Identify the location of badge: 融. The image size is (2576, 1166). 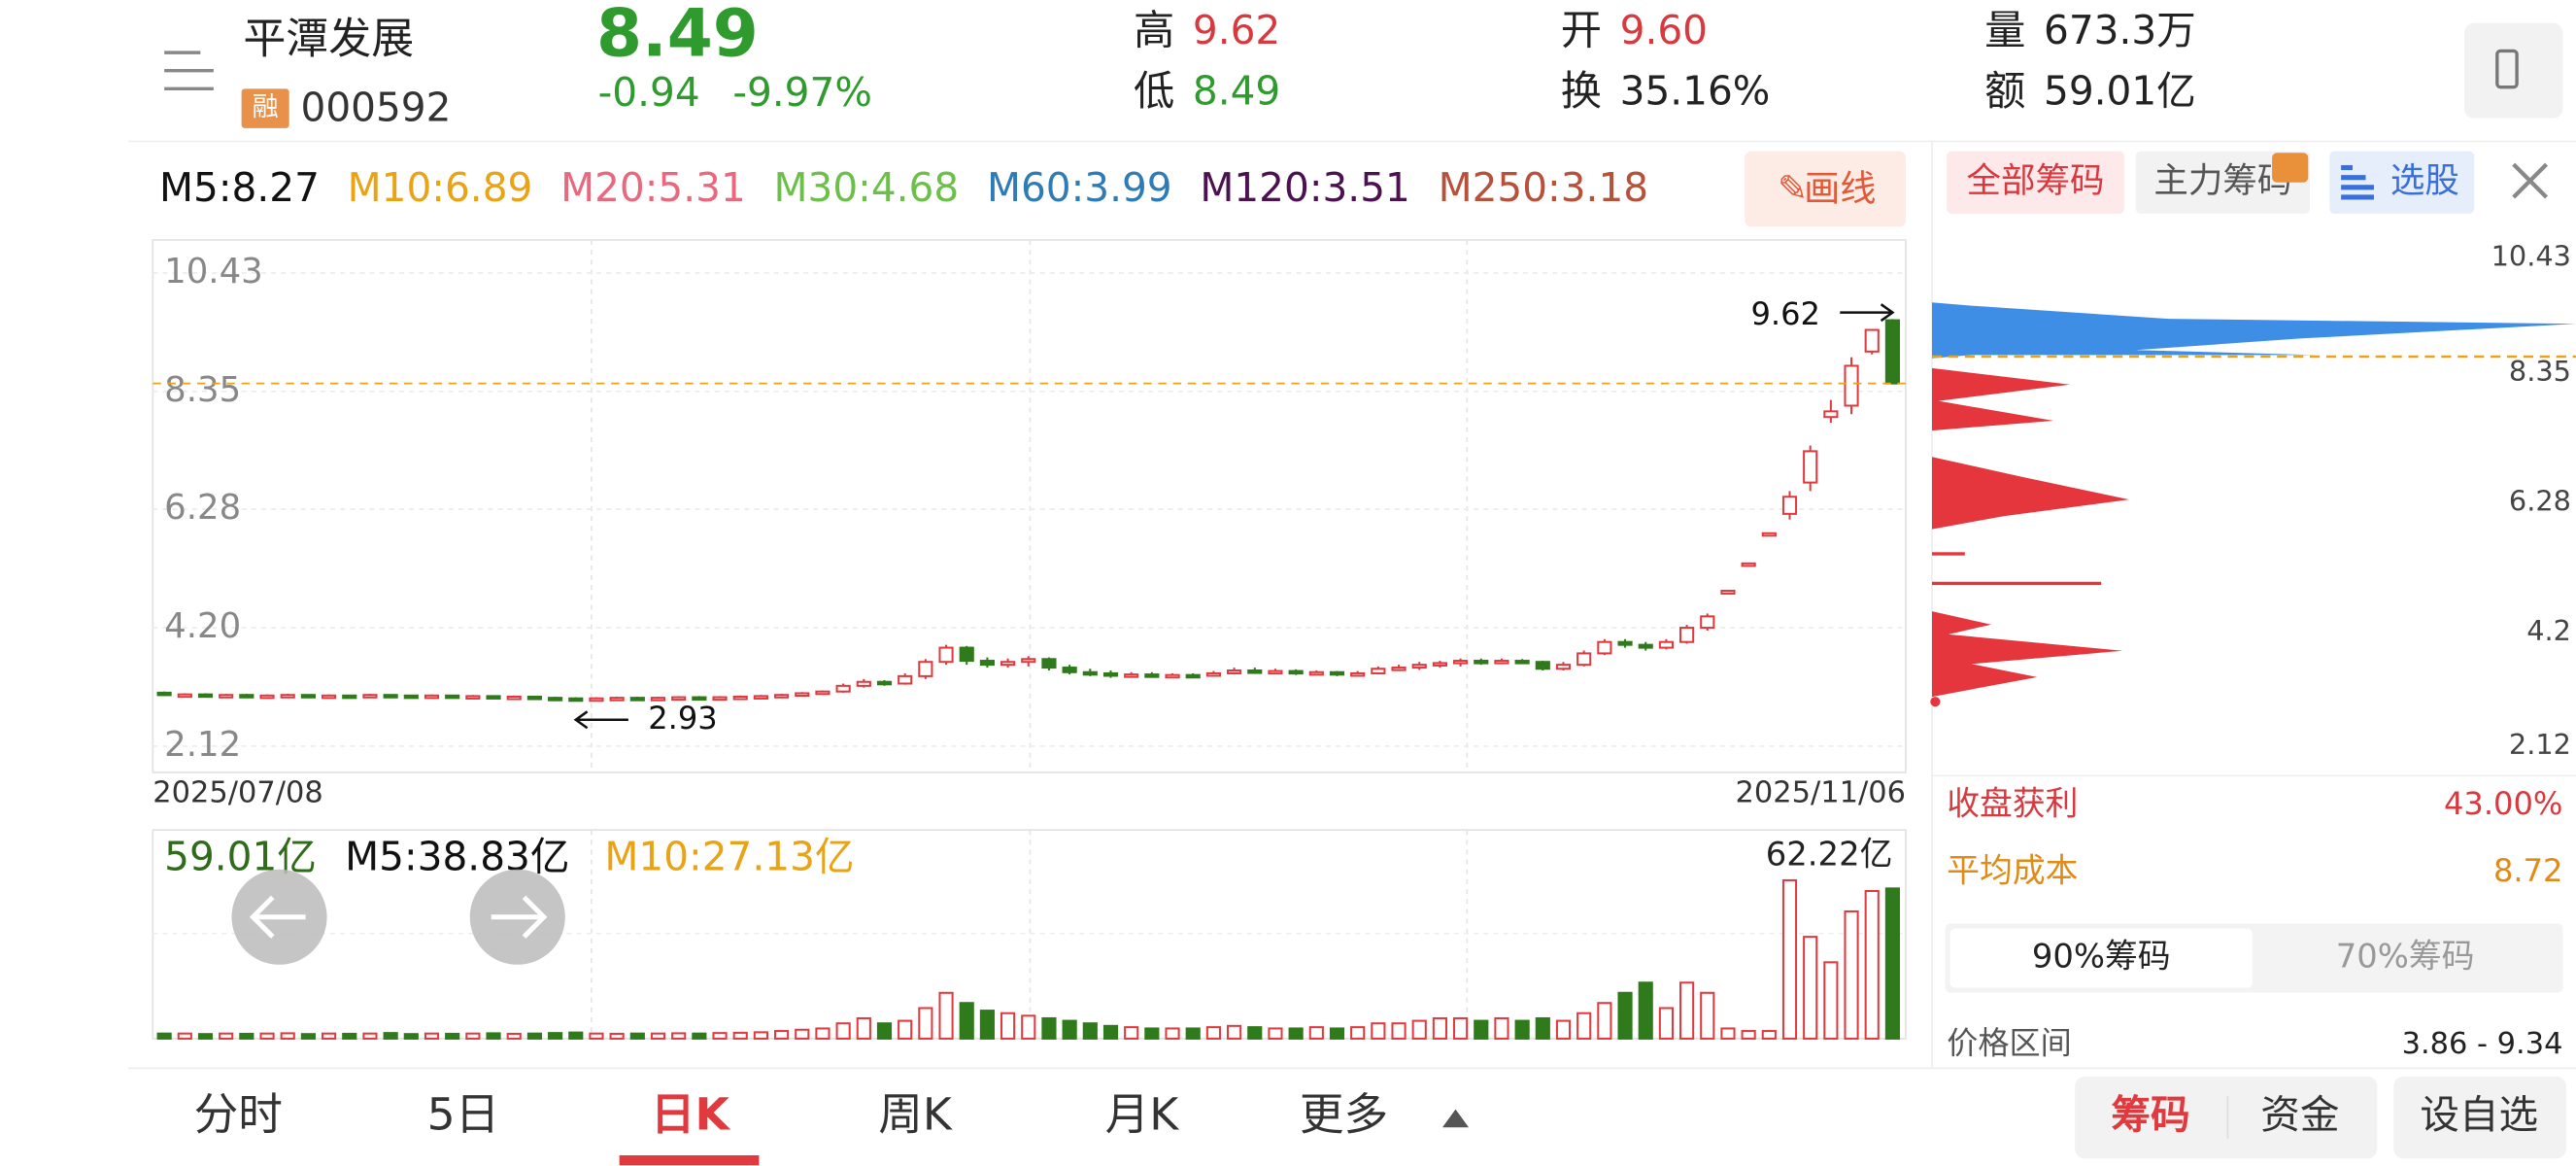
(266, 107).